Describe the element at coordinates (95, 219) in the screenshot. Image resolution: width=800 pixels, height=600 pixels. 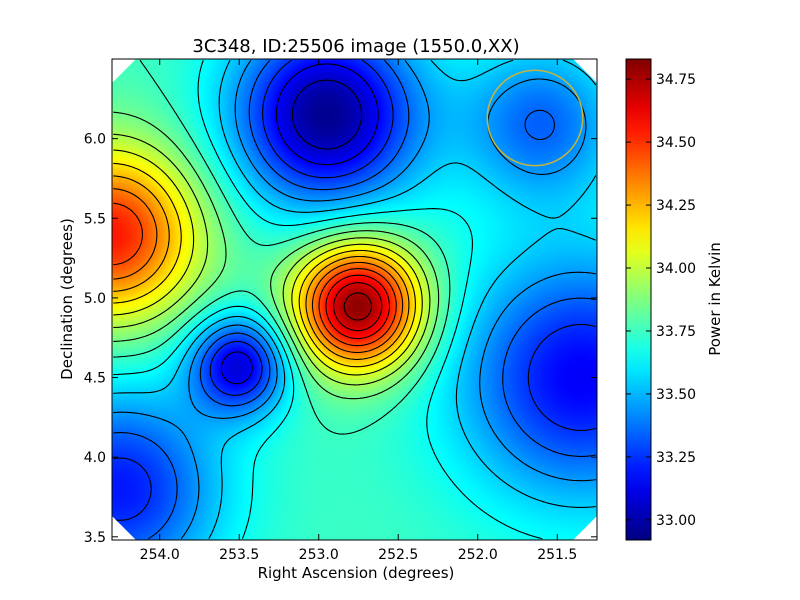
I see `y-tick-label: 5.5` at that location.